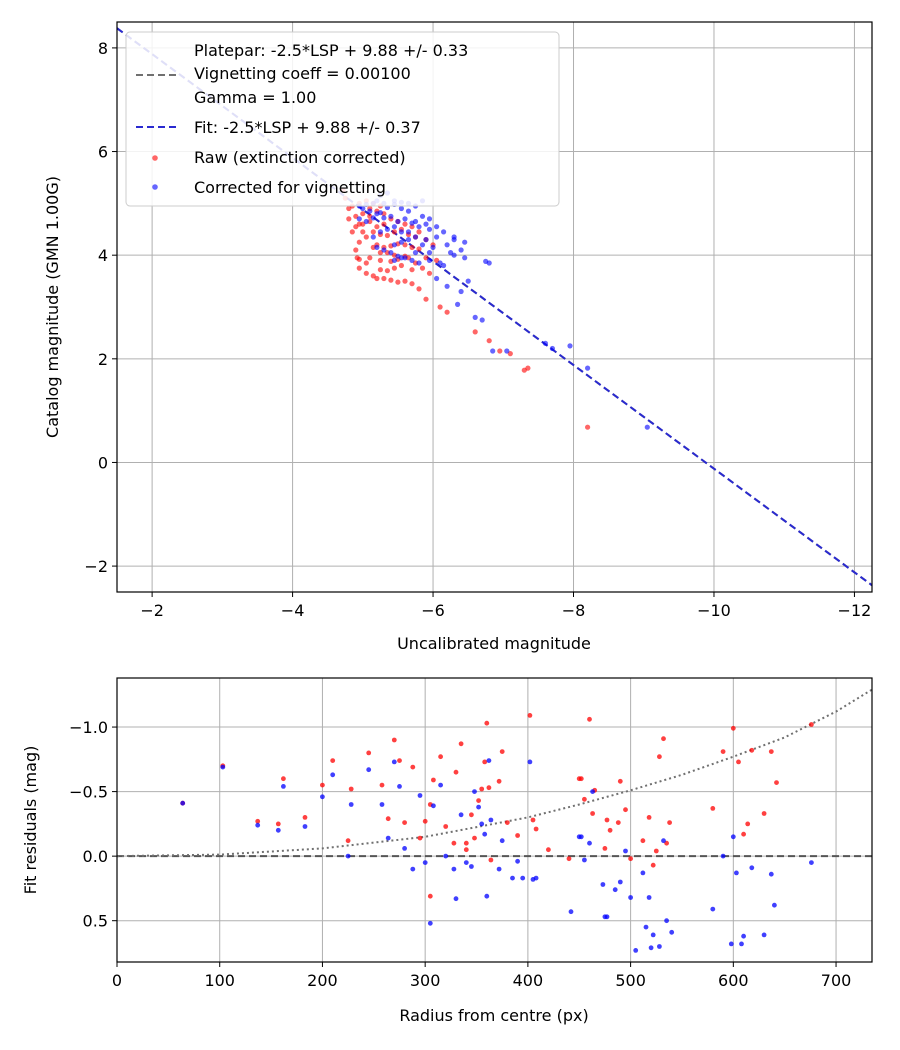  What do you see at coordinates (307, 127) in the screenshot?
I see `legend-fit-label: Fit: -2.5*LSP + 9.88 +/- 0.37` at bounding box center [307, 127].